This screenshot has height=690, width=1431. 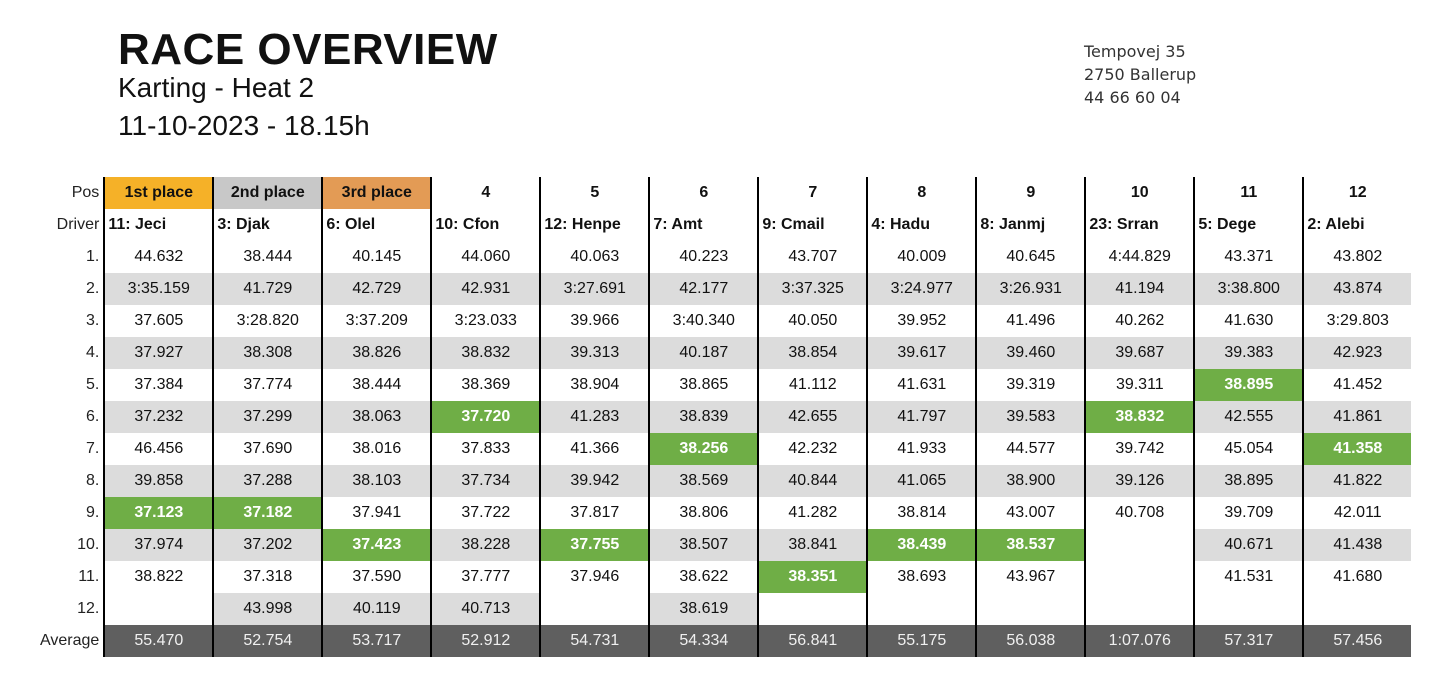 What do you see at coordinates (921, 257) in the screenshot?
I see `lap-time-cell: 40.009` at bounding box center [921, 257].